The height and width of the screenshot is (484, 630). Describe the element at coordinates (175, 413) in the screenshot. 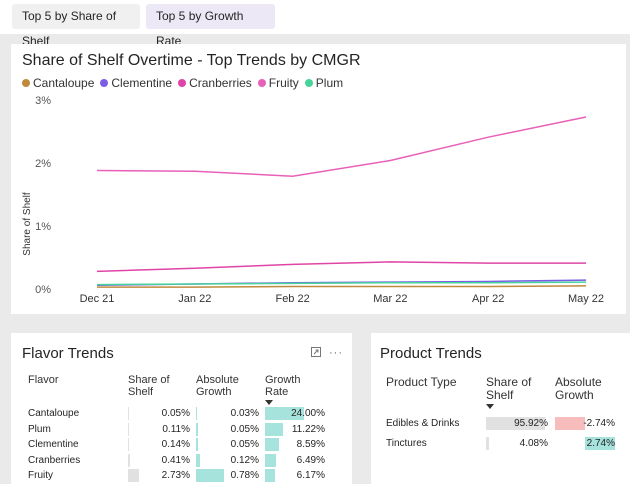

I see `share-of-shelf-value: 0.05%` at that location.